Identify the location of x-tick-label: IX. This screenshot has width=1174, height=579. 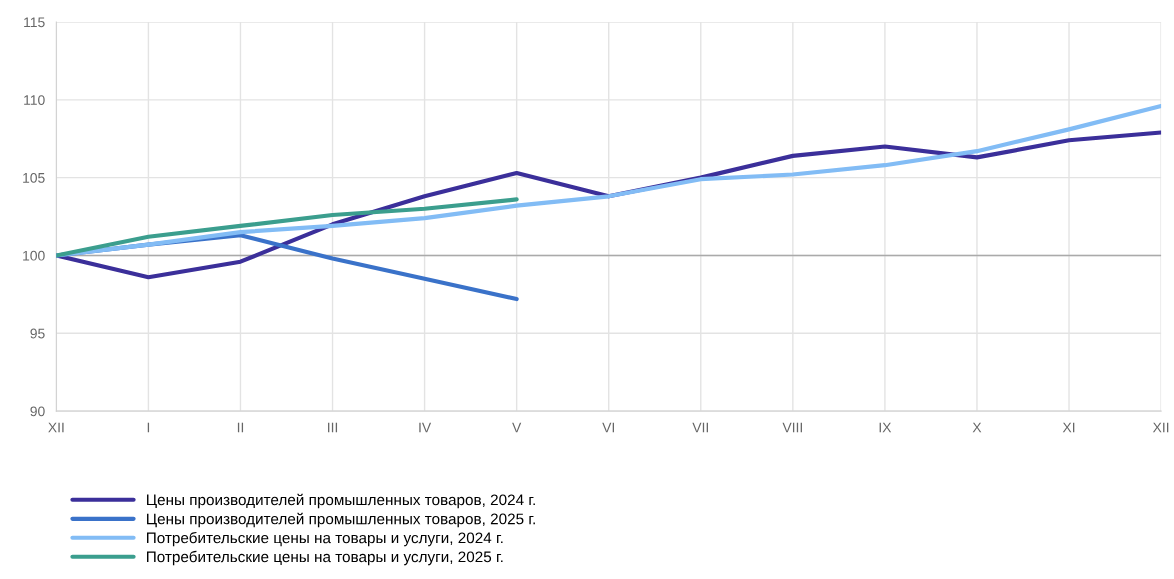
(885, 427).